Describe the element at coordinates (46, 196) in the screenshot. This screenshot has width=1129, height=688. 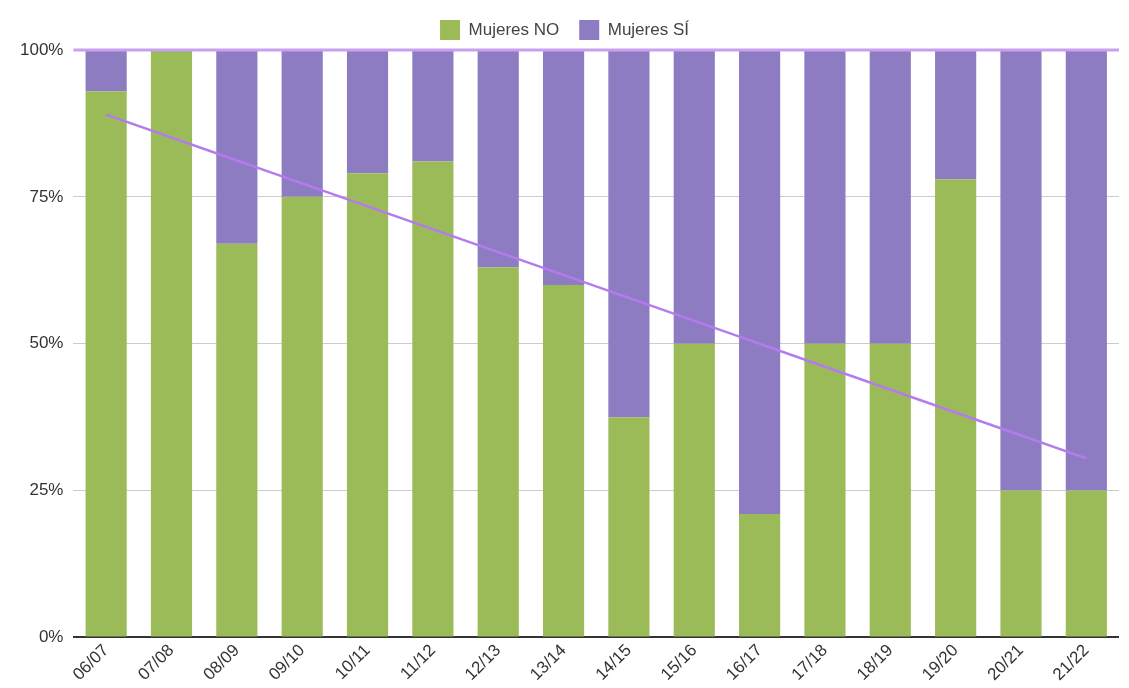
I see `y-tick-label: 75%` at that location.